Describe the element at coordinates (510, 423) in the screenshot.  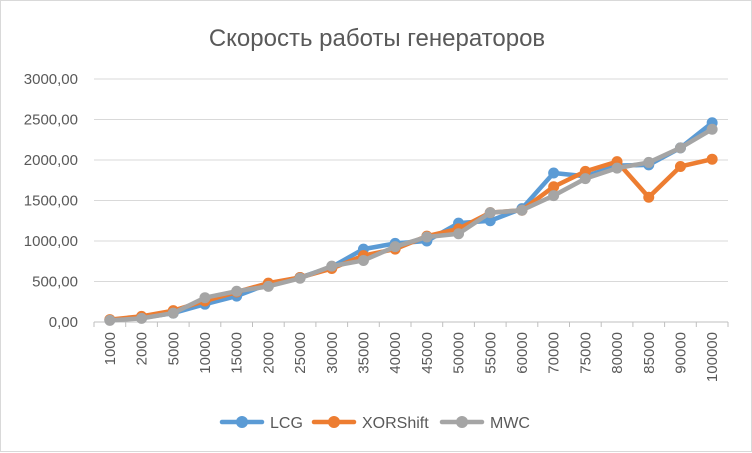
I see `legend-label-mwc: MWC` at that location.